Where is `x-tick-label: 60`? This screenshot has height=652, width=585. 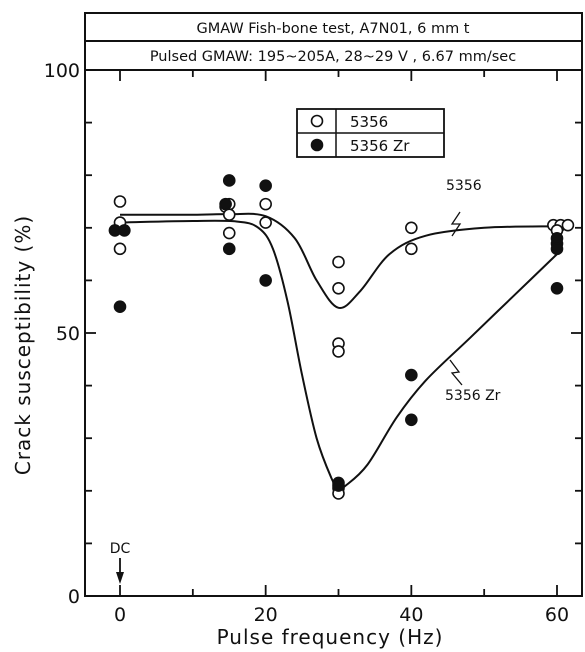
x-tick-label: 60 is located at coordinates (557, 615).